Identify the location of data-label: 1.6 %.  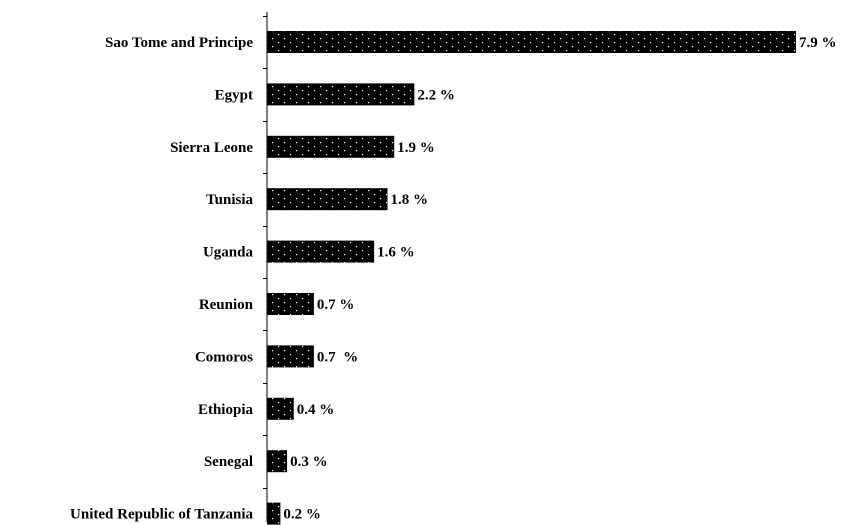
(396, 253).